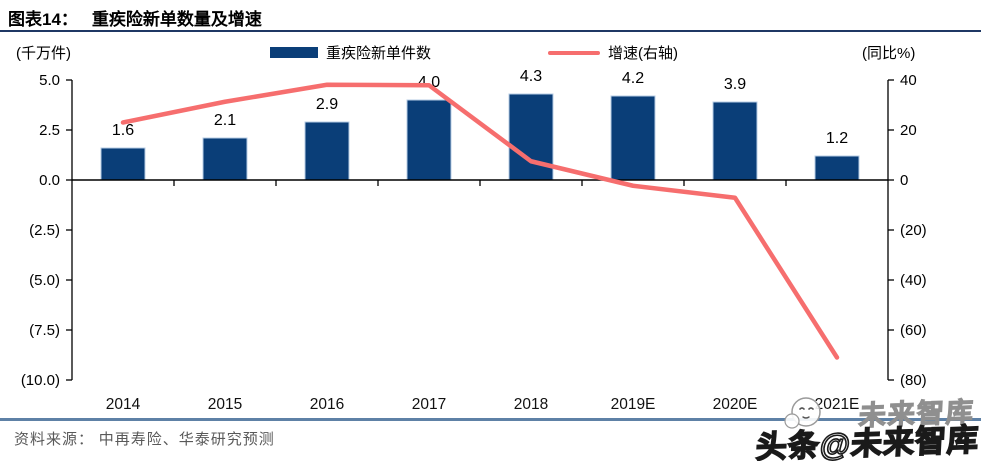 Image resolution: width=981 pixels, height=461 pixels. Describe the element at coordinates (144, 440) in the screenshot. I see `source-note: 资料来源： 中再寿险、华泰研究预测` at that location.